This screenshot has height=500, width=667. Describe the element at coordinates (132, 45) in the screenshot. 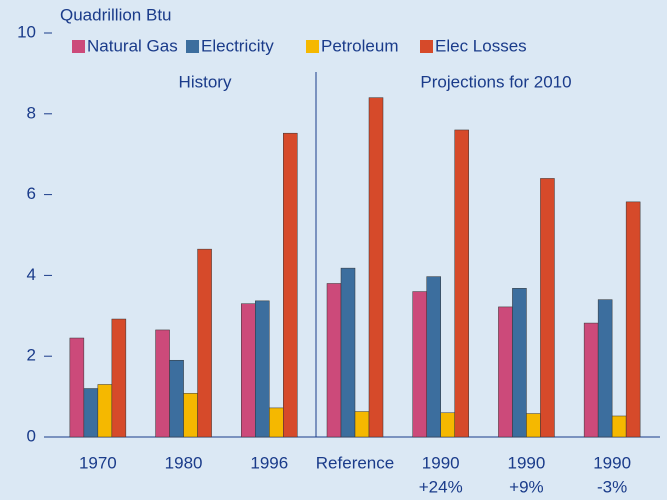

I see `legend-label: Natural Gas` at that location.